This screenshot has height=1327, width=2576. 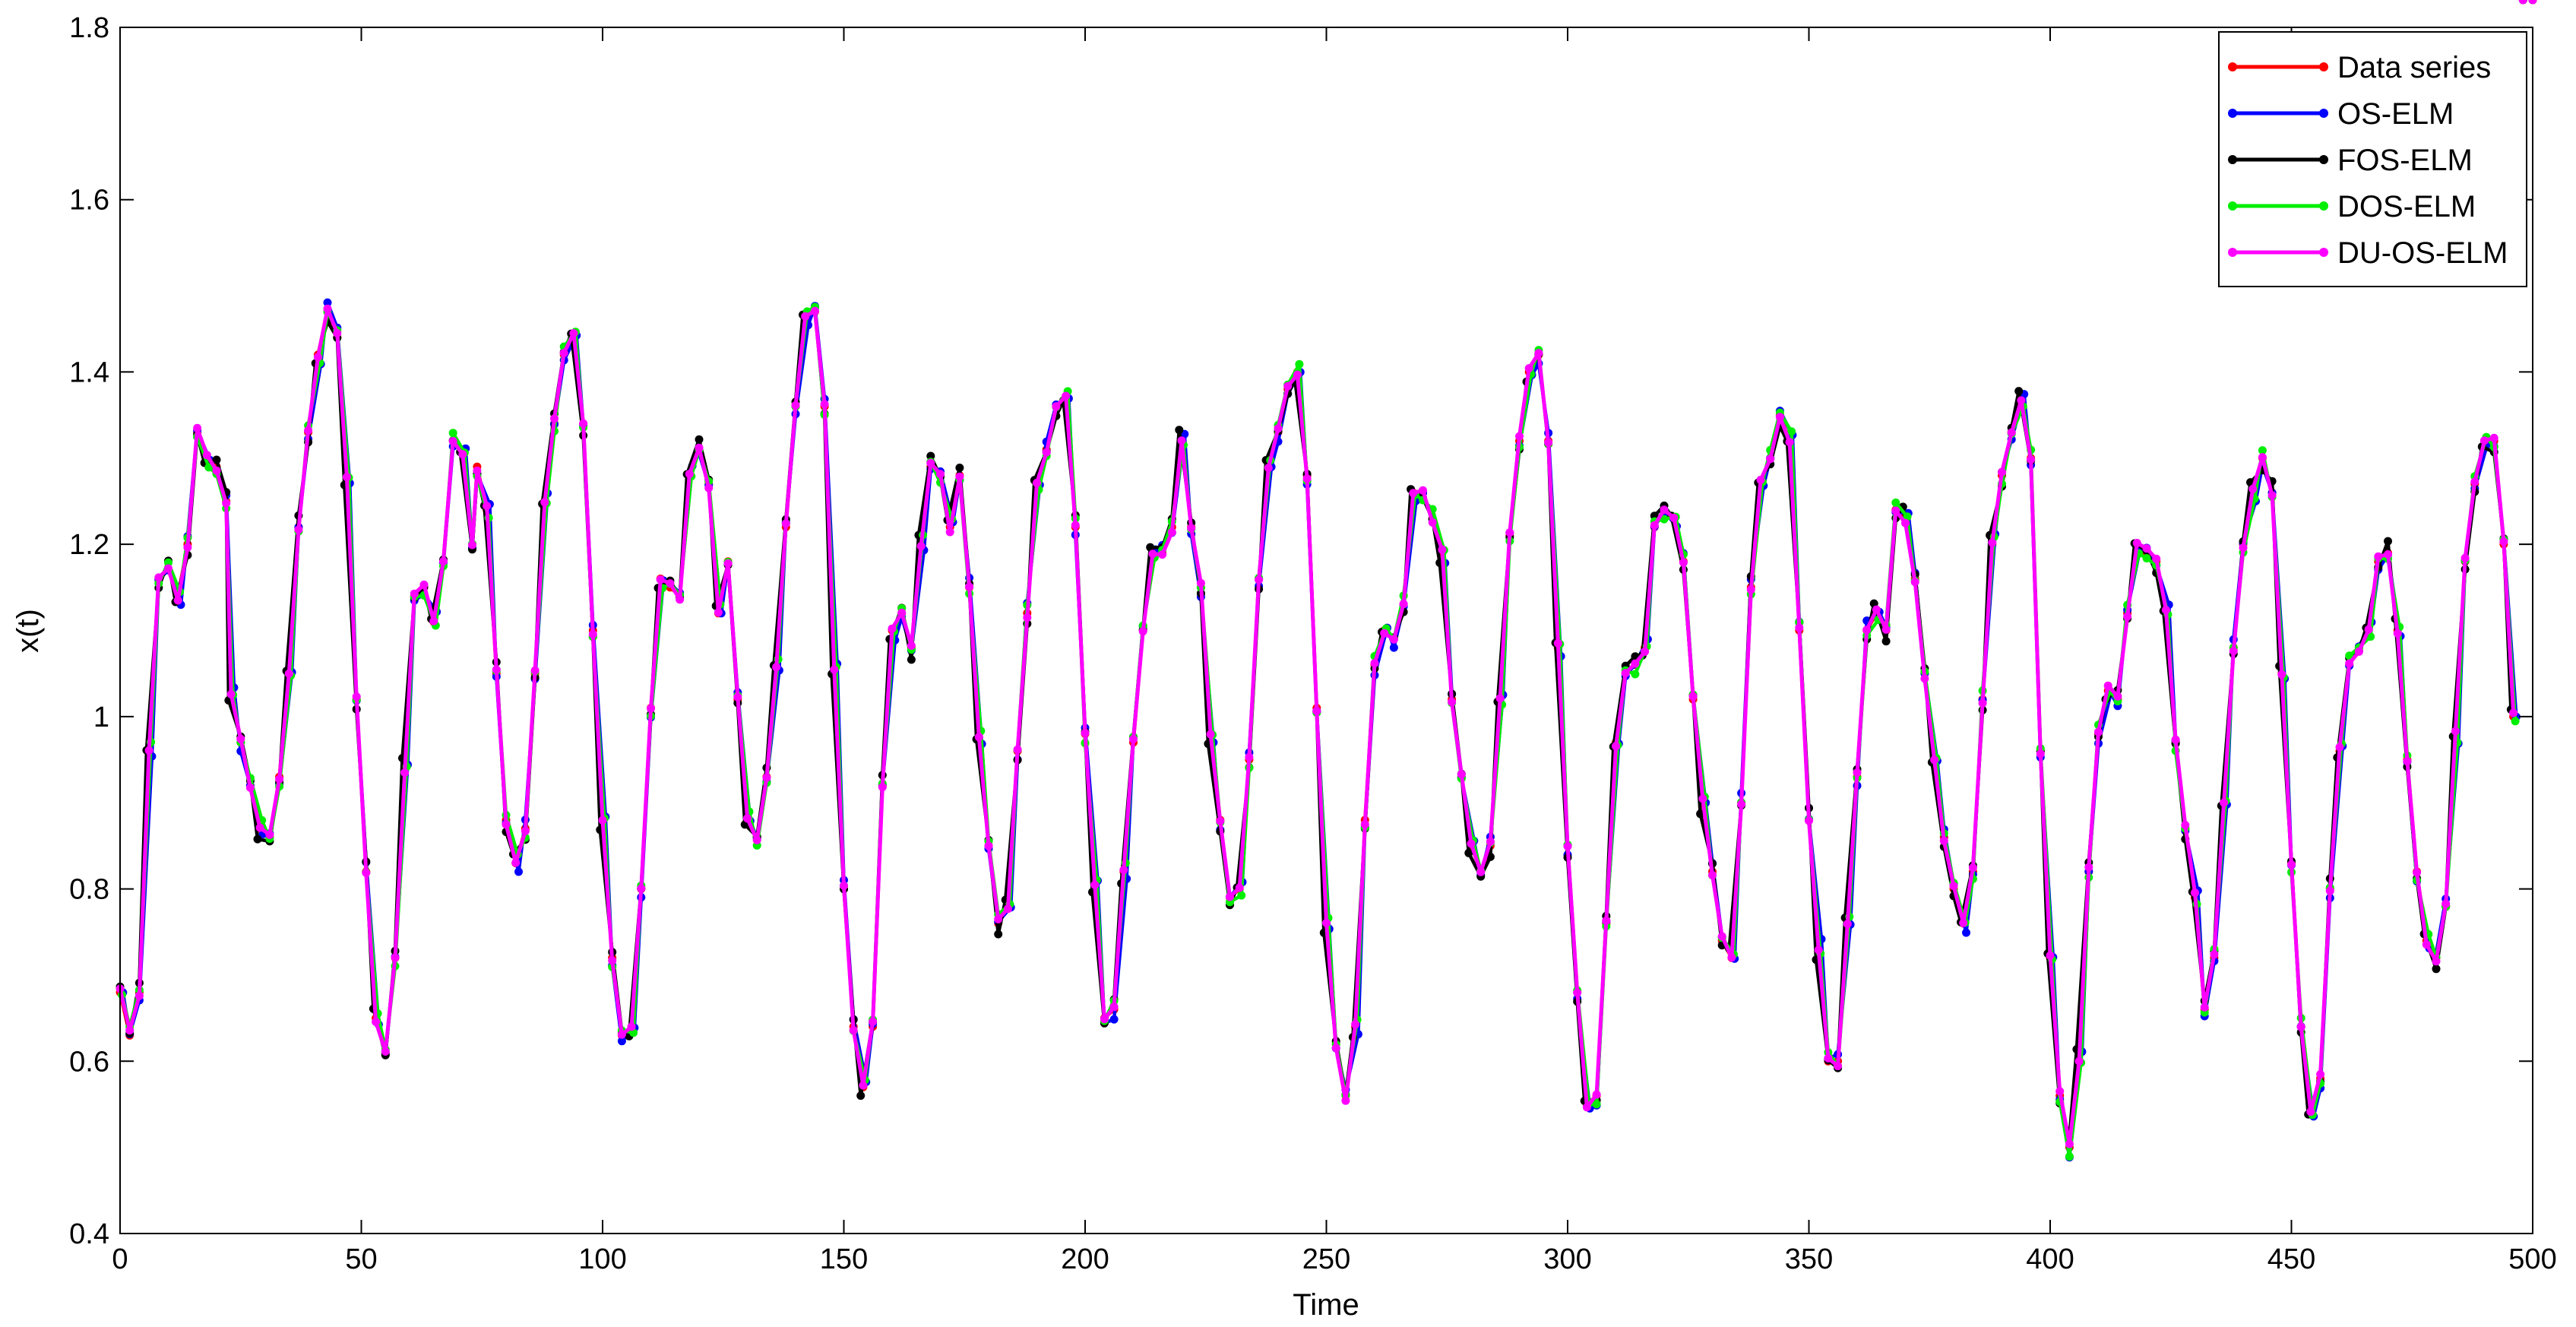 What do you see at coordinates (1567, 1259) in the screenshot?
I see `x-tick-label: 300` at bounding box center [1567, 1259].